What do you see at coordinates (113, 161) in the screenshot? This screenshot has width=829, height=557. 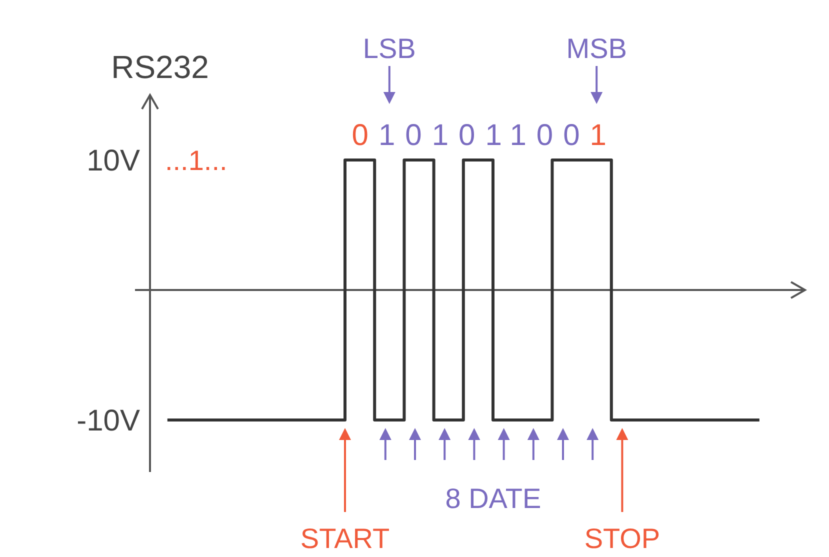 I see `y-tick-label: 10V` at bounding box center [113, 161].